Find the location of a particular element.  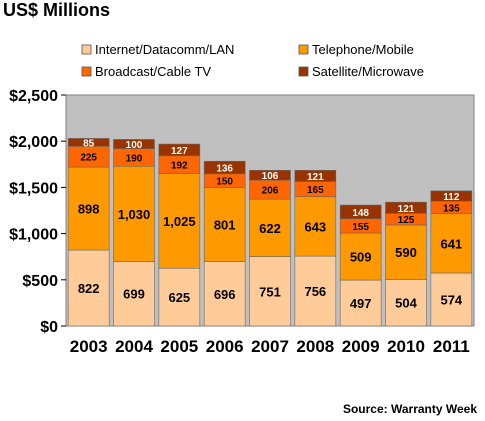

data-label: 643 is located at coordinates (315, 226).